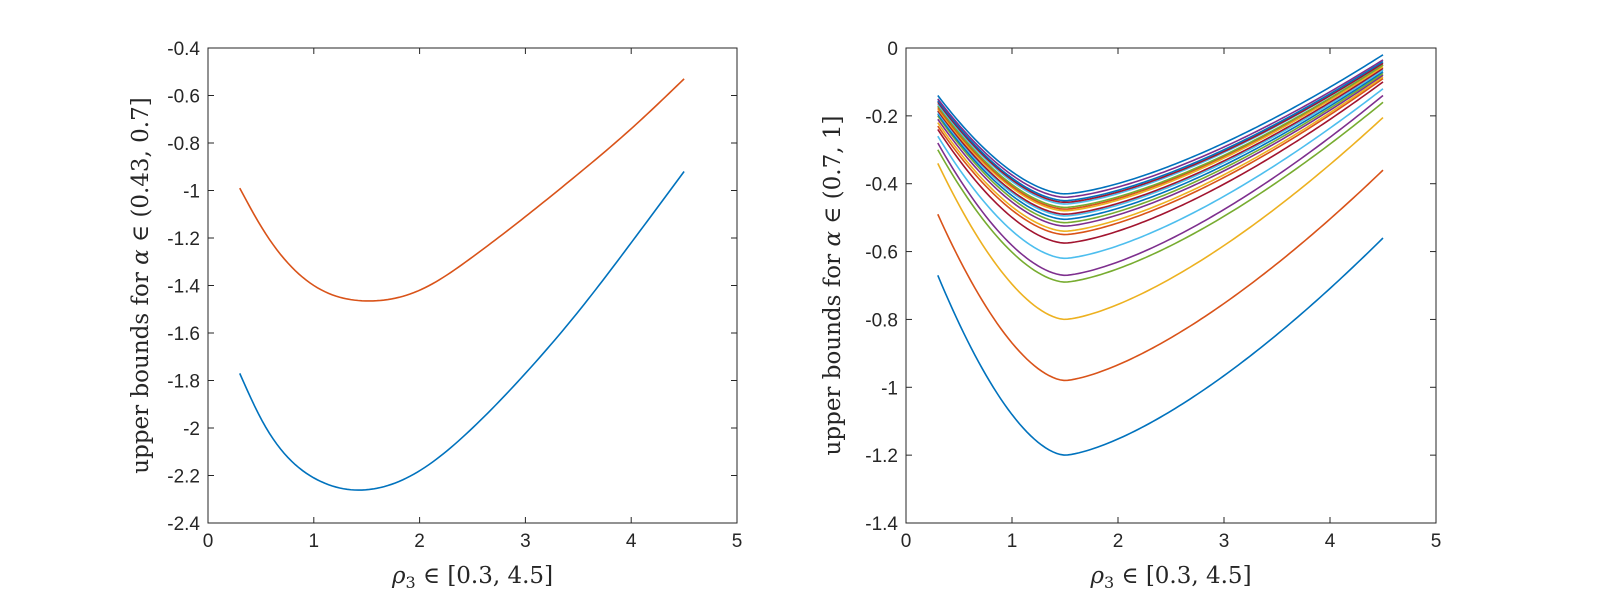 The width and height of the screenshot is (1600, 600). What do you see at coordinates (881, 117) in the screenshot?
I see `y-tick-label: -0.2` at bounding box center [881, 117].